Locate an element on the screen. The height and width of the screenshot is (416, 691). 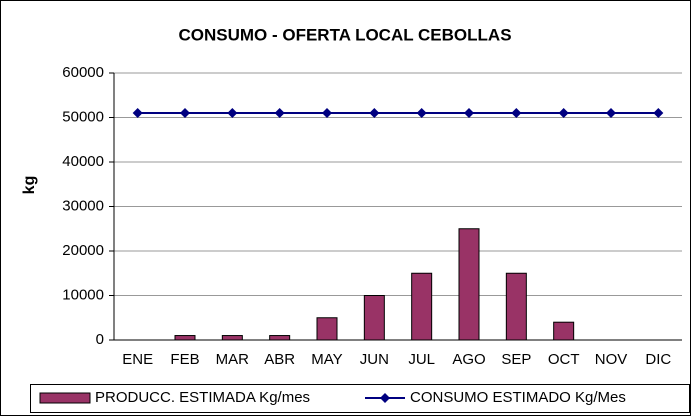
x-tick-label: MAR is located at coordinates (233, 359).